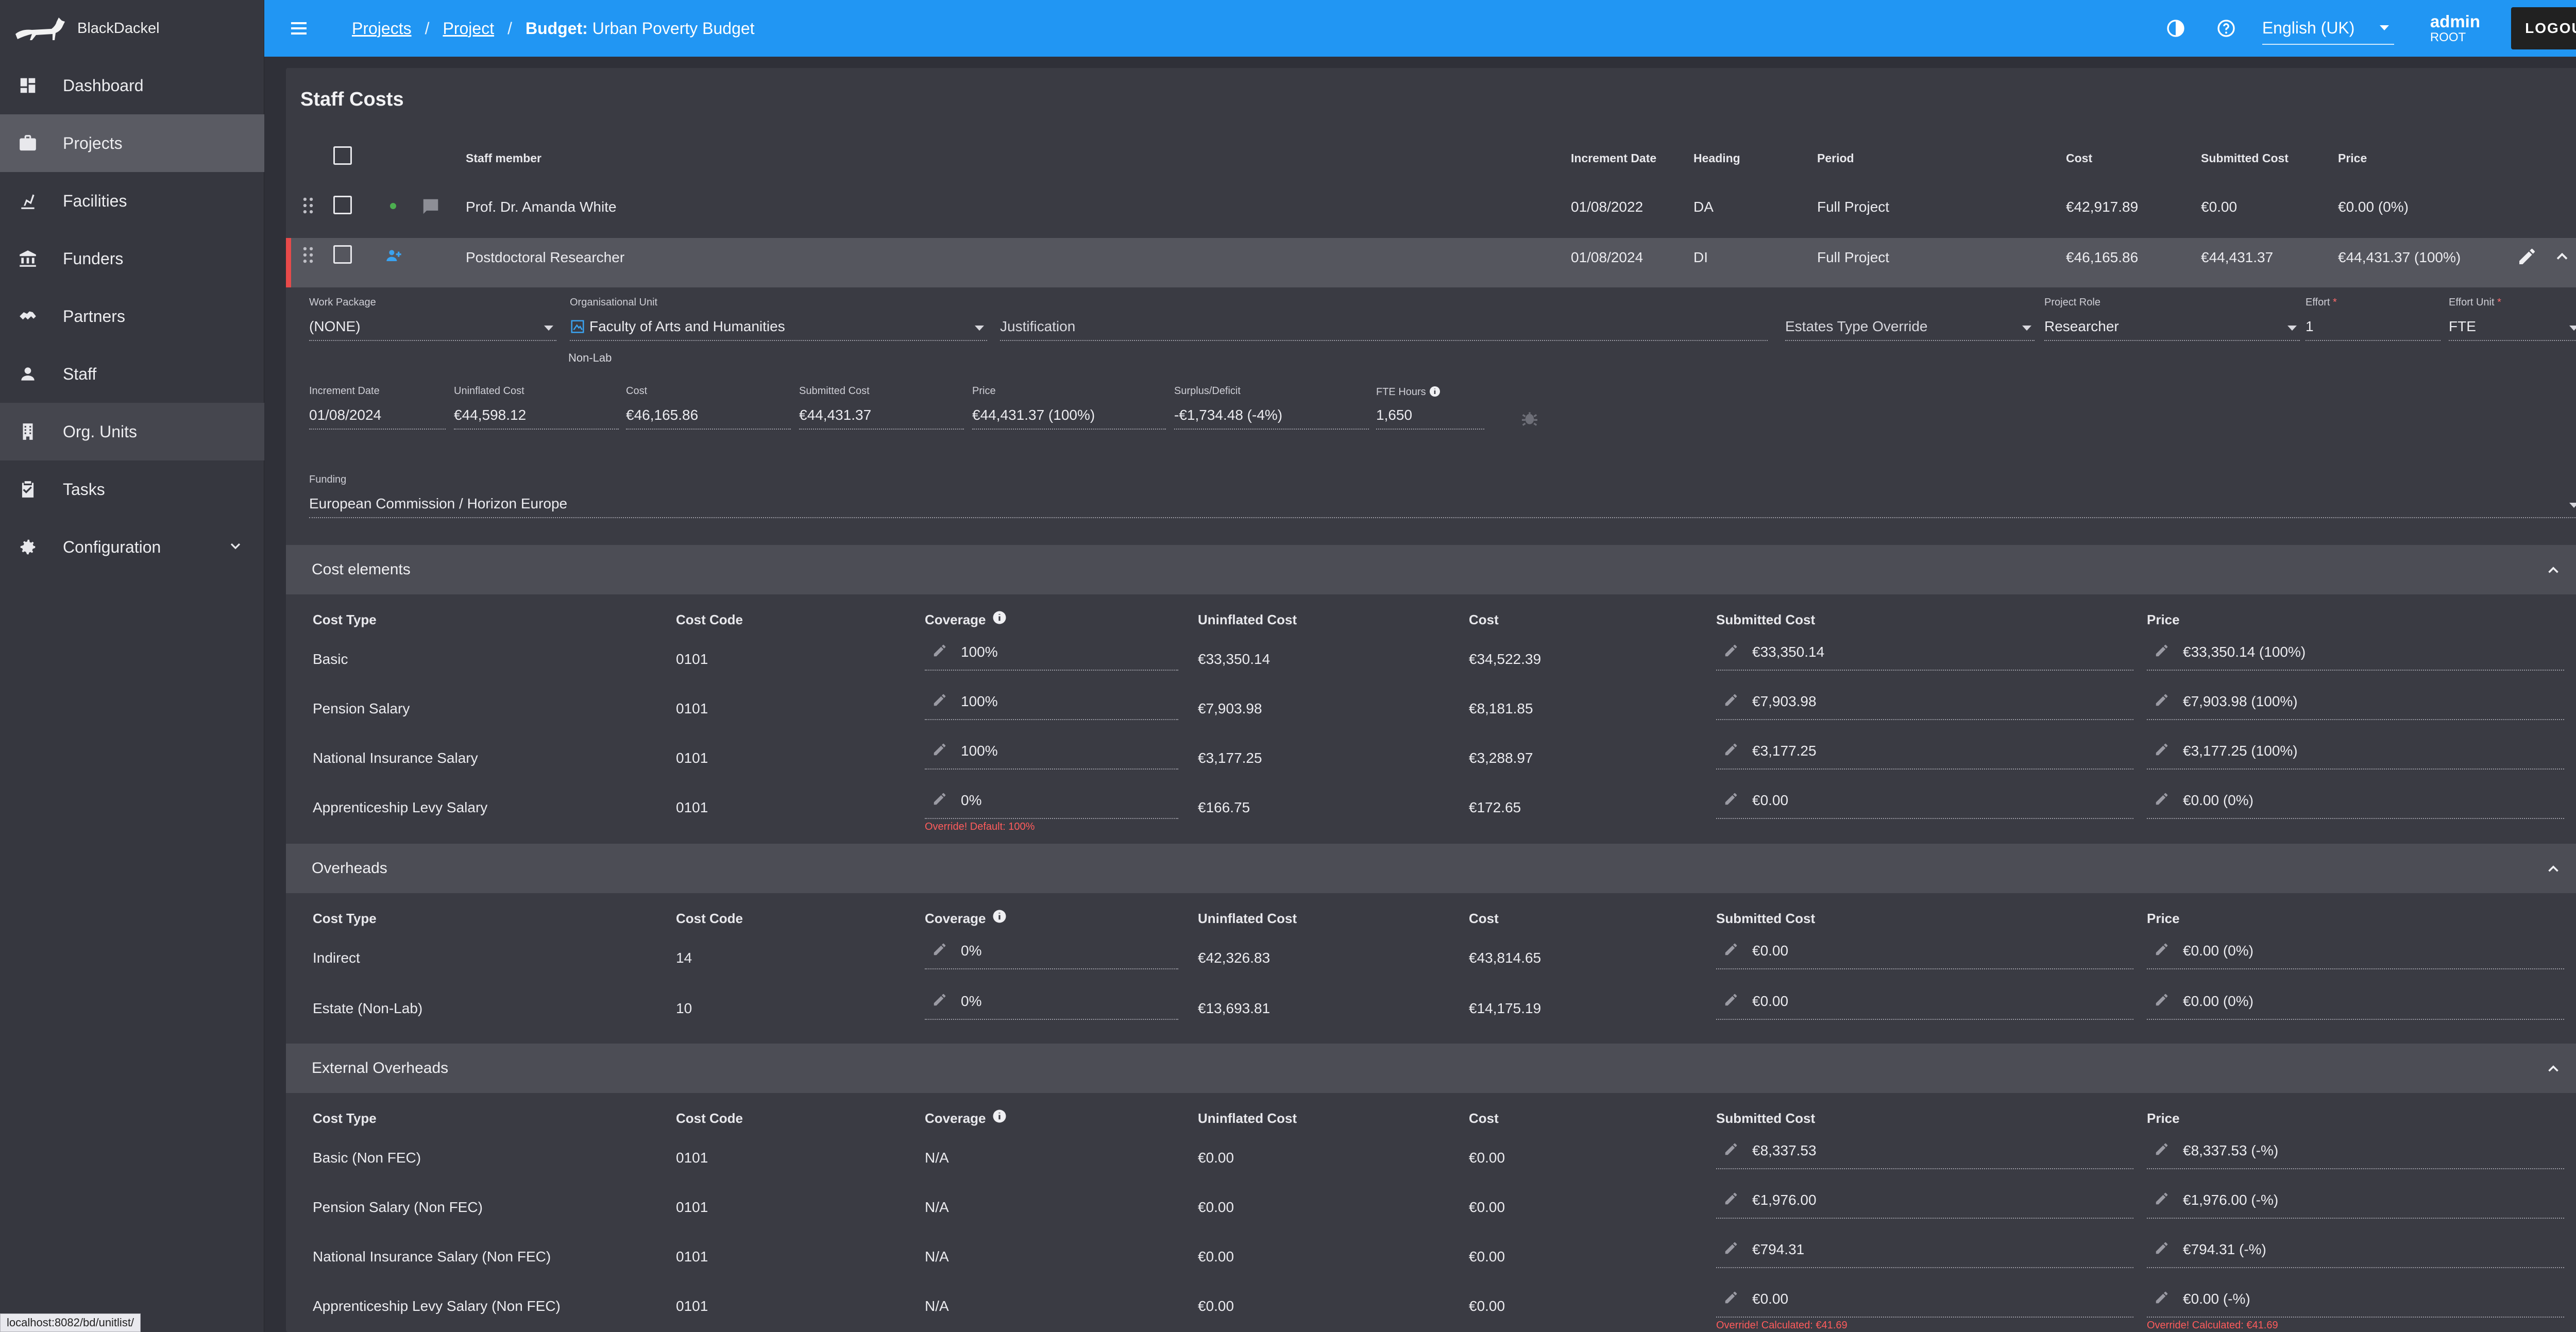  I want to click on menu-icon, so click(299, 28).